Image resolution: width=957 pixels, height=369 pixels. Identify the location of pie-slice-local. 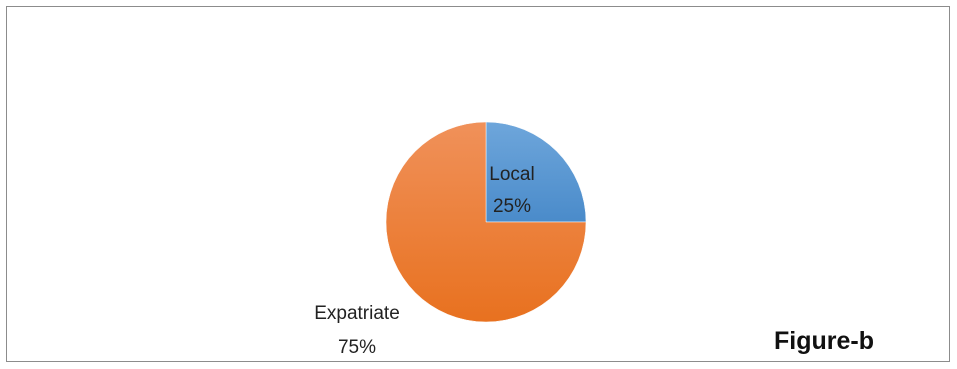
(536, 172).